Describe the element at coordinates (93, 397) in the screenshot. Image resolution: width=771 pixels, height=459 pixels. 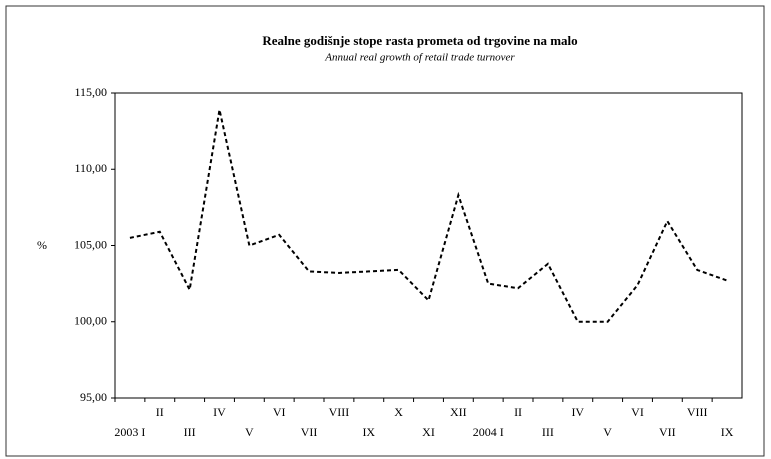
I see `y-tick-label: 95,00` at that location.